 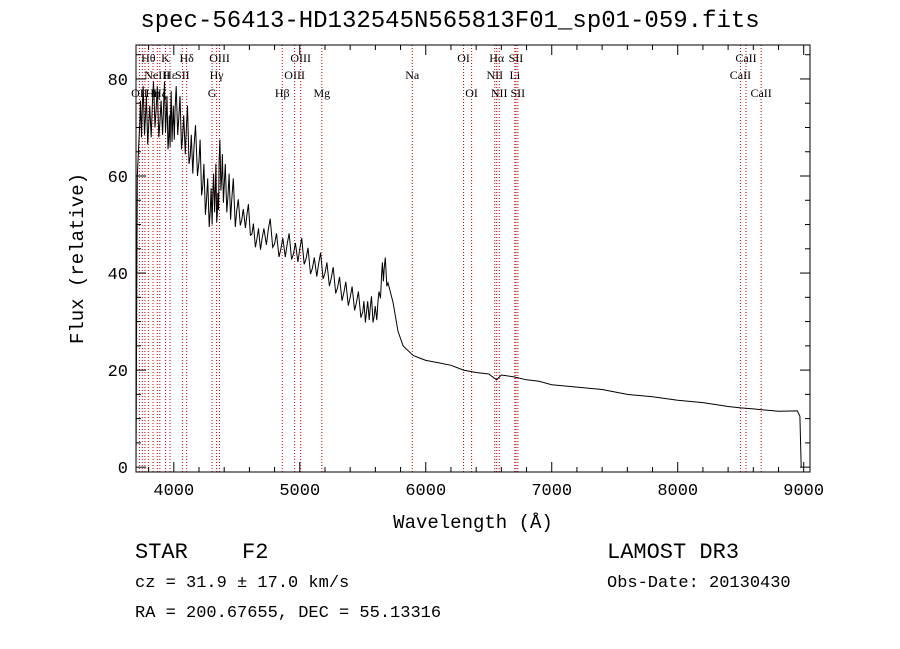 I want to click on x-axis-label: Wavelength (Å), so click(x=473, y=523).